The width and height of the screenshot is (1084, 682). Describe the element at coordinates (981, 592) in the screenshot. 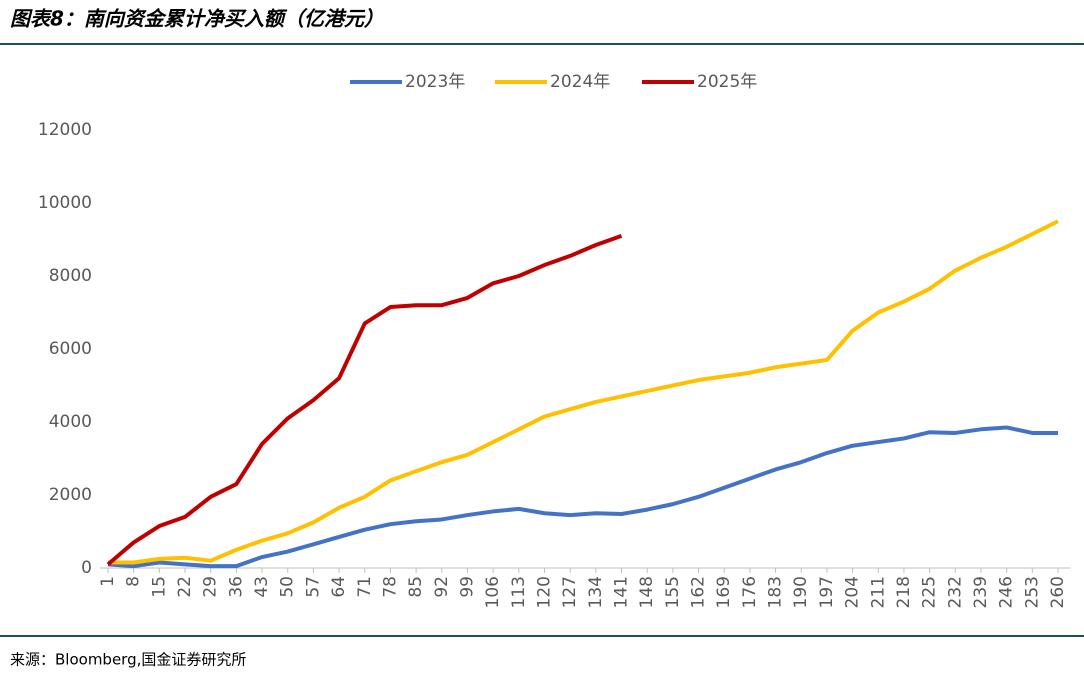

I see `x-tick-label: 239` at that location.